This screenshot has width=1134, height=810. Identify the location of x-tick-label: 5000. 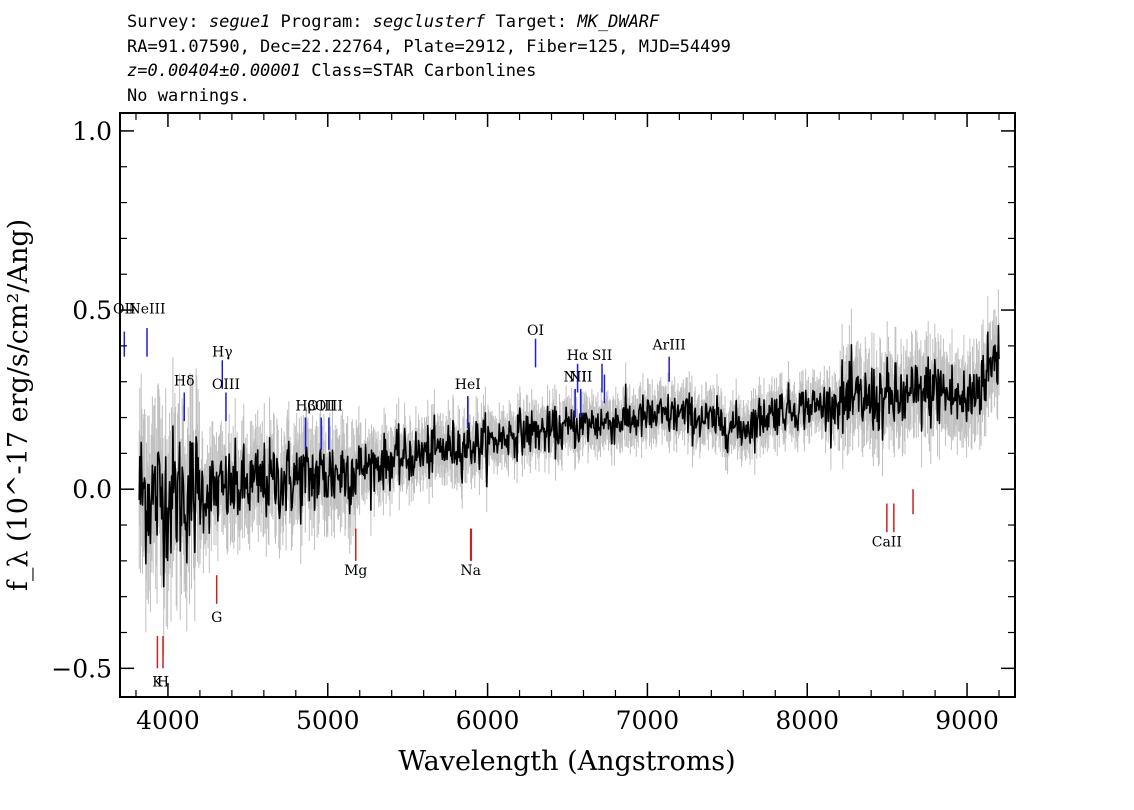
(328, 720).